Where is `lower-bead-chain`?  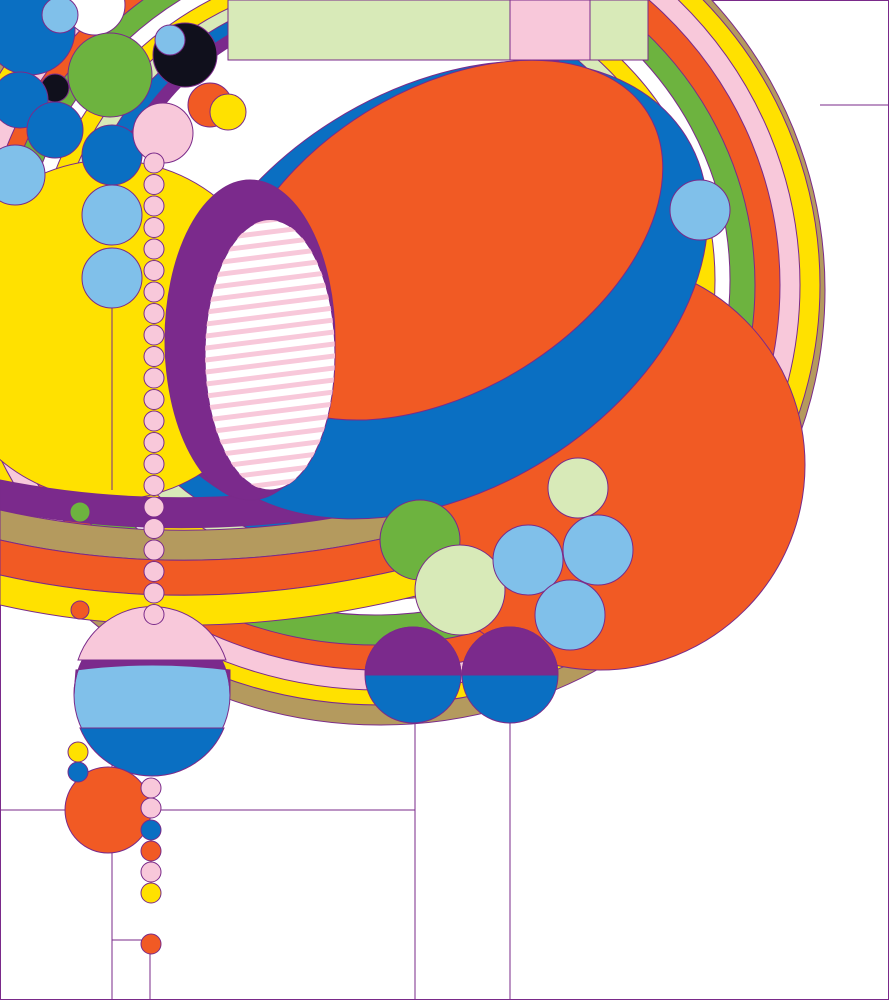
lower-bead-chain is located at coordinates (151, 866).